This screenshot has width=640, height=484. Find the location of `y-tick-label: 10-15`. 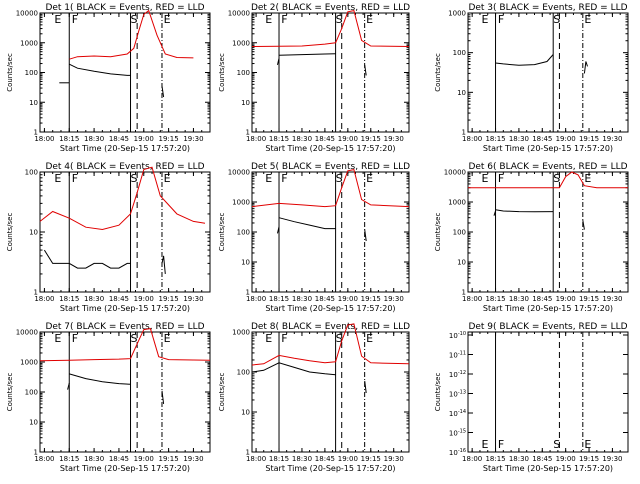

y-tick-label: 10-15 is located at coordinates (457, 433).